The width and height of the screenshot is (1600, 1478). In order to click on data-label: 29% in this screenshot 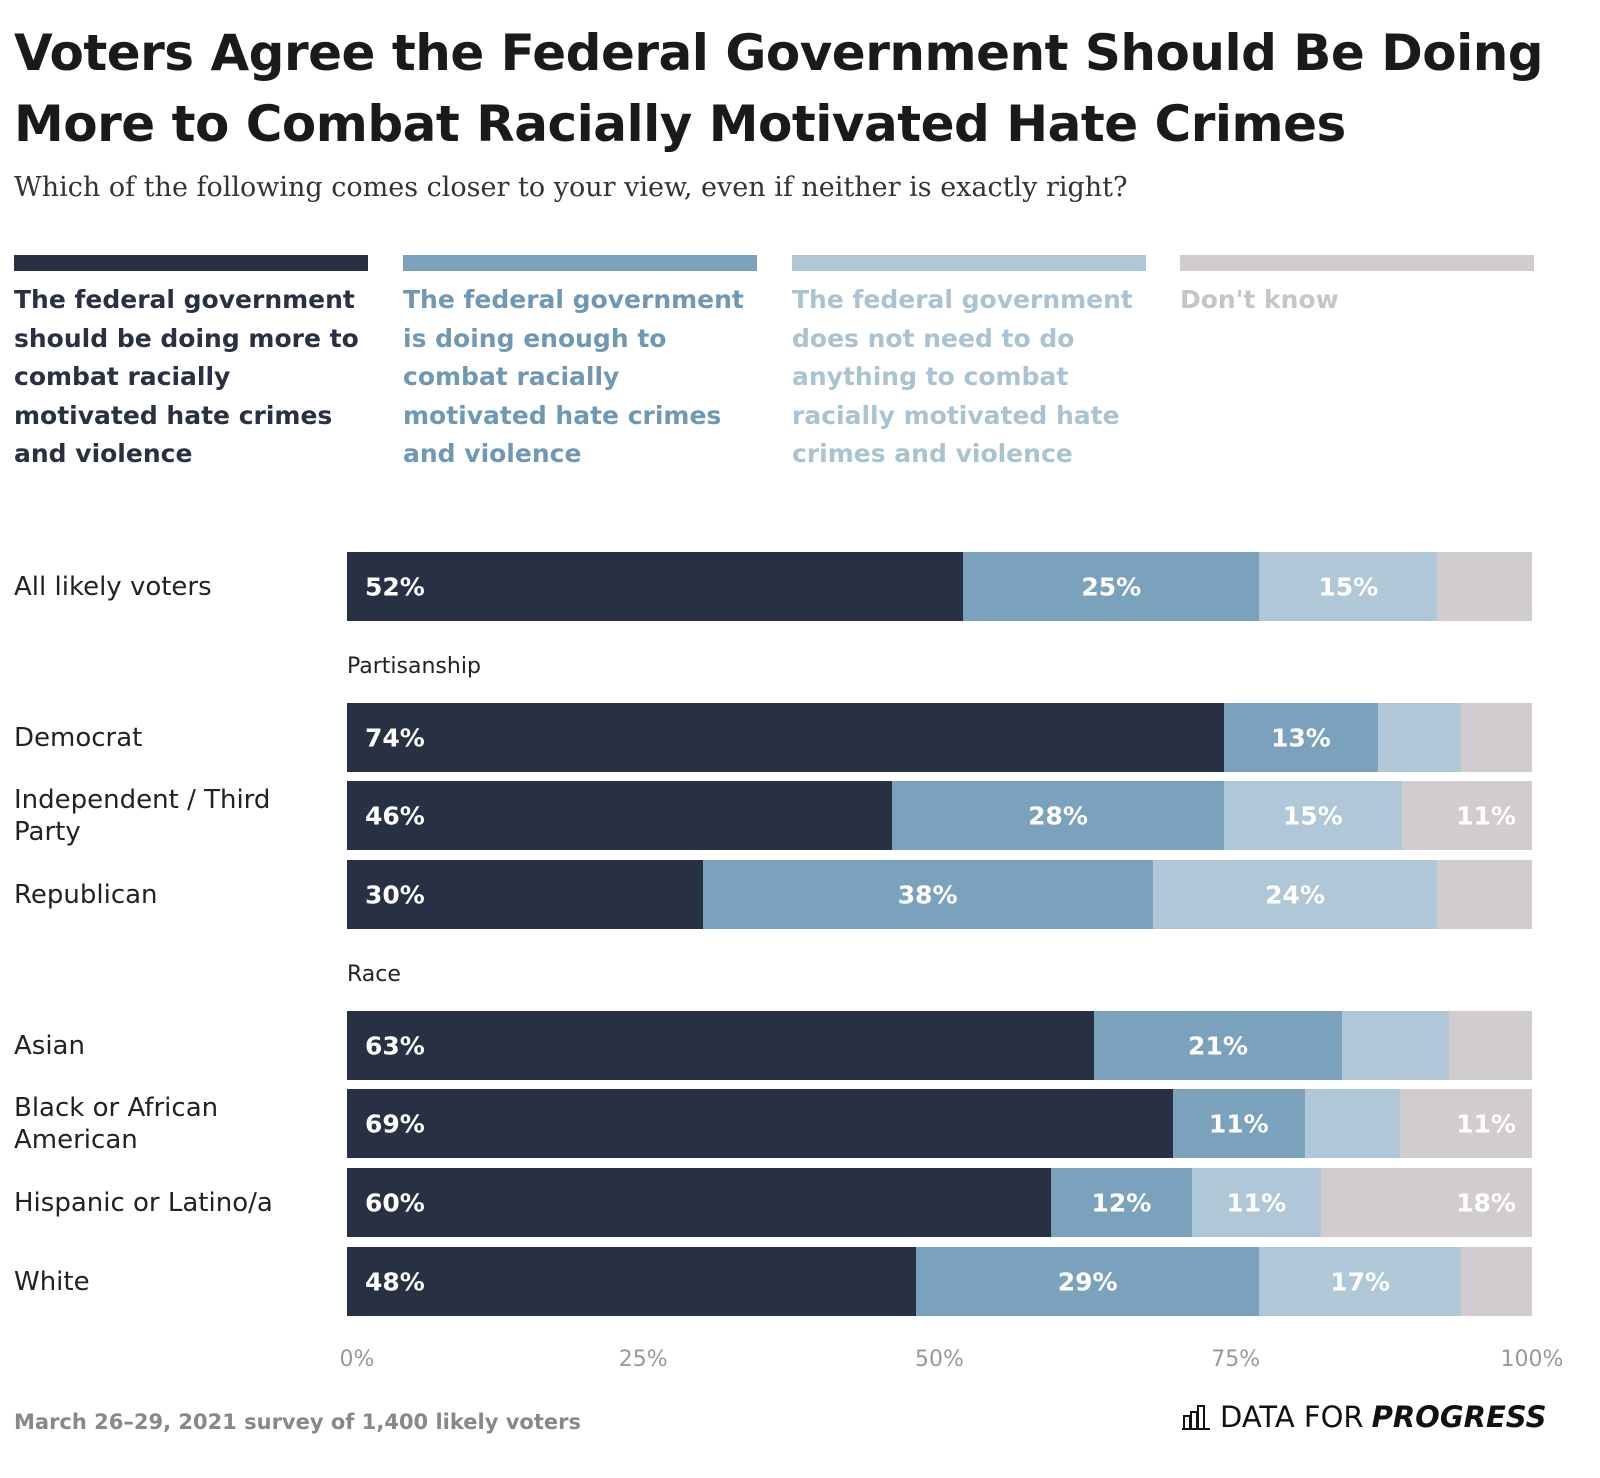, I will do `click(1087, 1281)`.